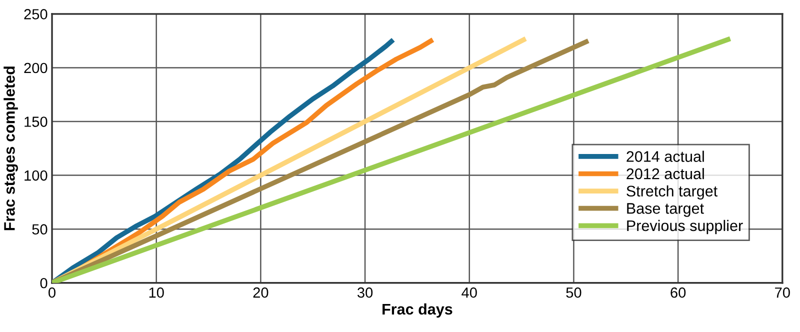 Image resolution: width=800 pixels, height=332 pixels. Describe the element at coordinates (365, 292) in the screenshot. I see `x-tick-label: 30` at that location.